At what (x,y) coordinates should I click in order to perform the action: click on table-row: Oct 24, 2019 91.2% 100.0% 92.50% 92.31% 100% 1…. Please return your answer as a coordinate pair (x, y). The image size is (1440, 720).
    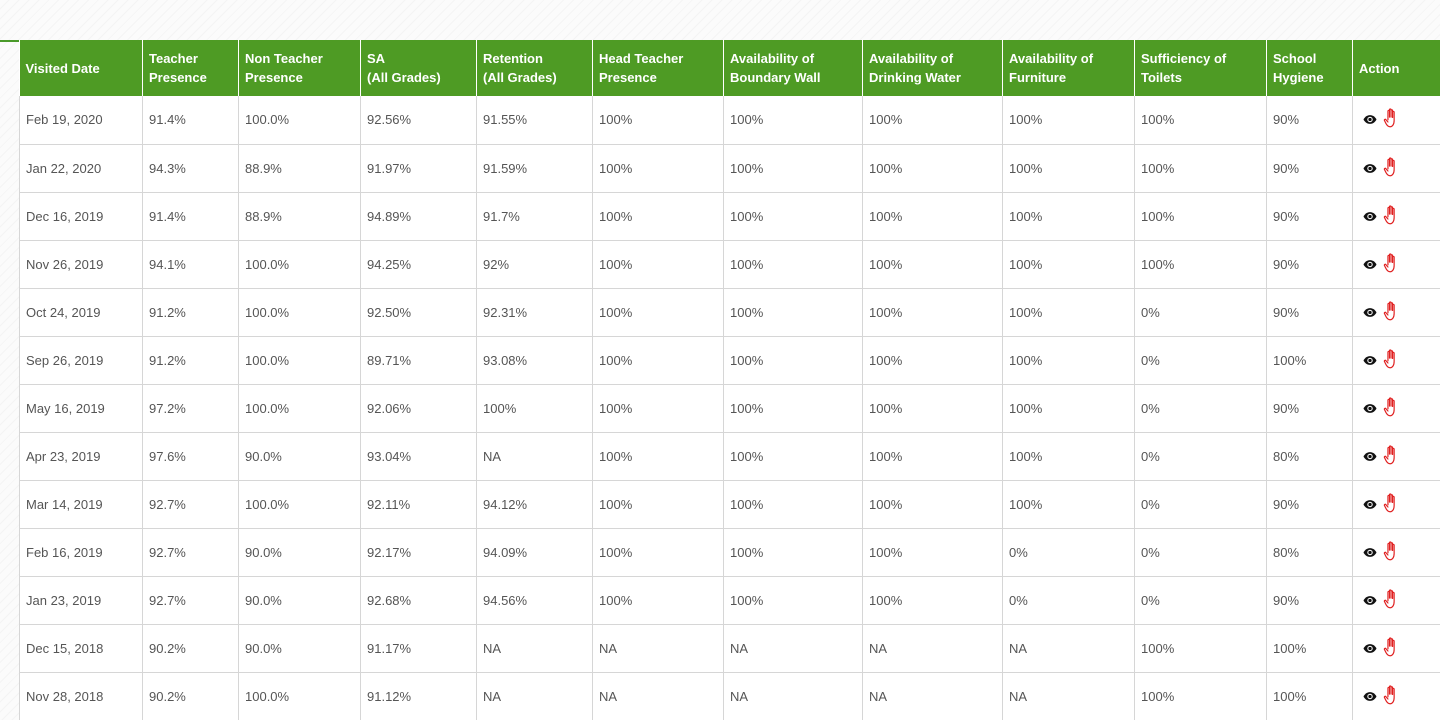
    Looking at the image, I should click on (729, 312).